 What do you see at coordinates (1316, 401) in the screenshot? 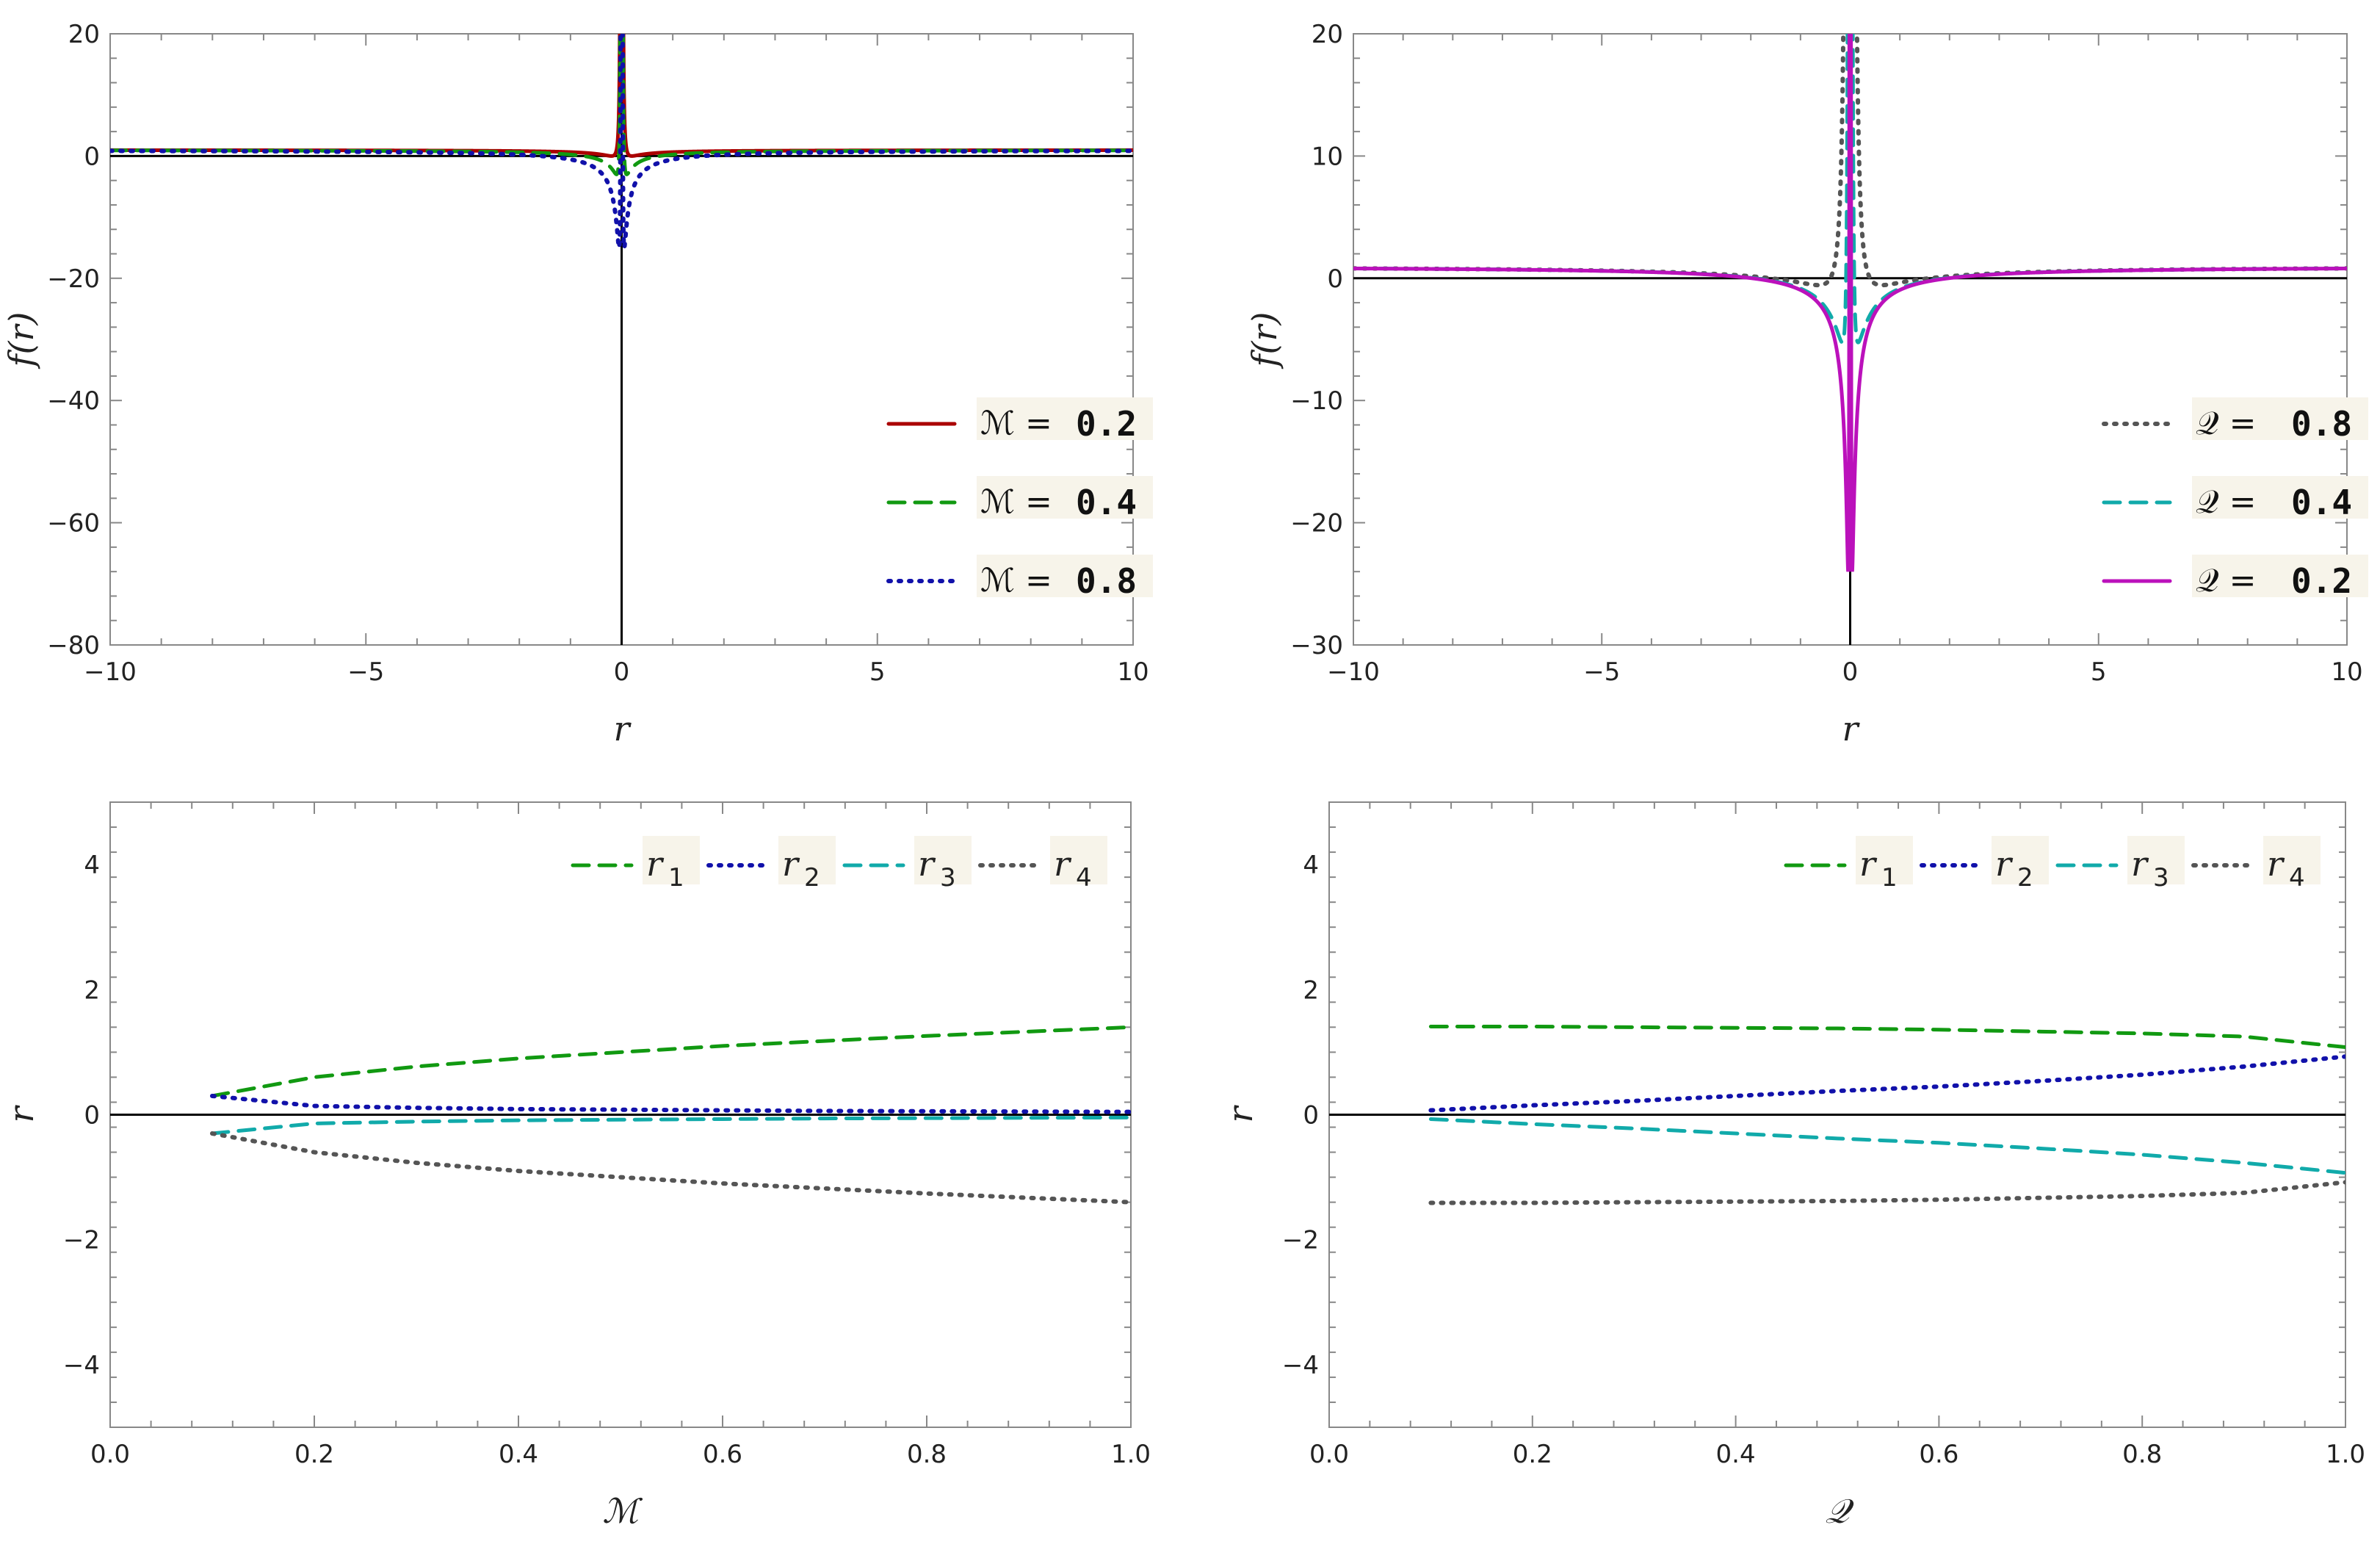
I see `y-tick-label: −10` at bounding box center [1316, 401].